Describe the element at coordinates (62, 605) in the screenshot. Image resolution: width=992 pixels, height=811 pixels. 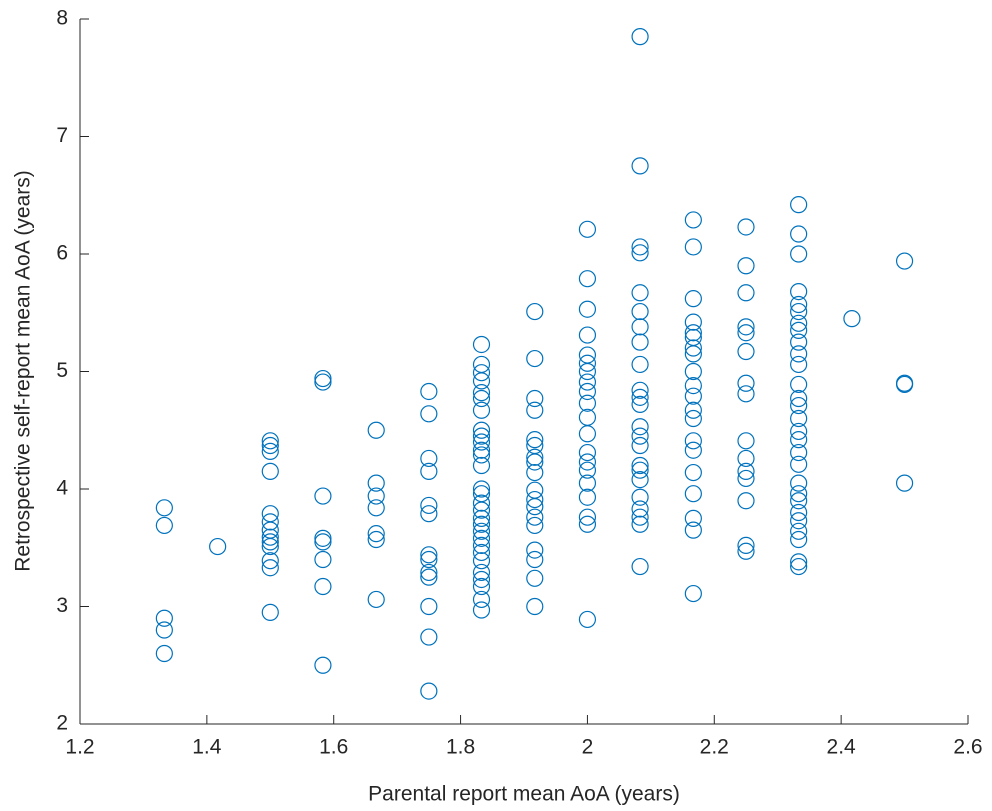
I see `y-tick-label: 3` at that location.